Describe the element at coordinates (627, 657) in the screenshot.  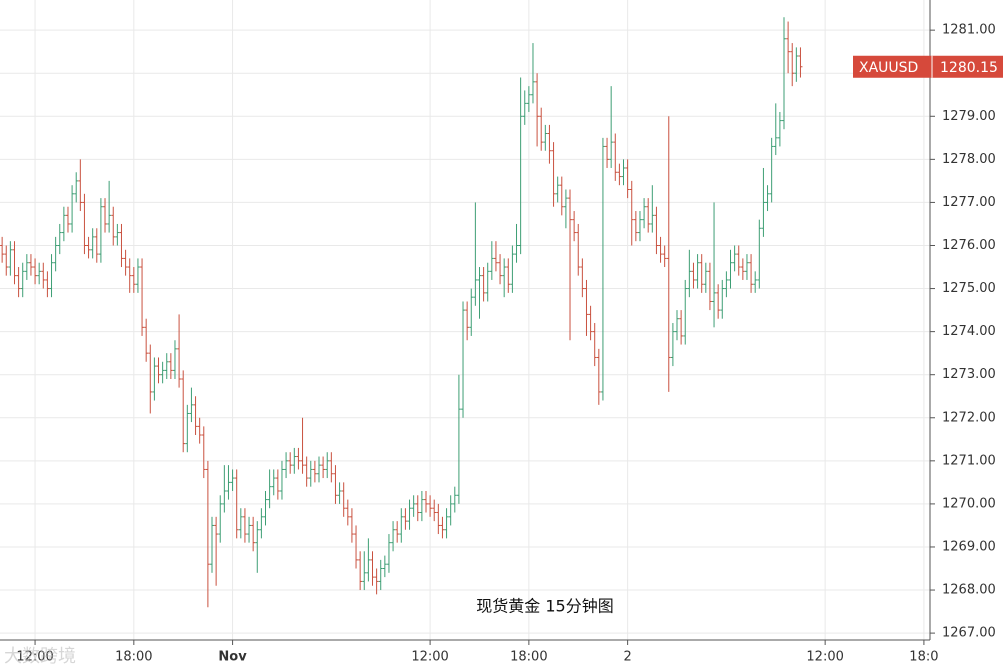
I see `x-tick-label: 2` at that location.